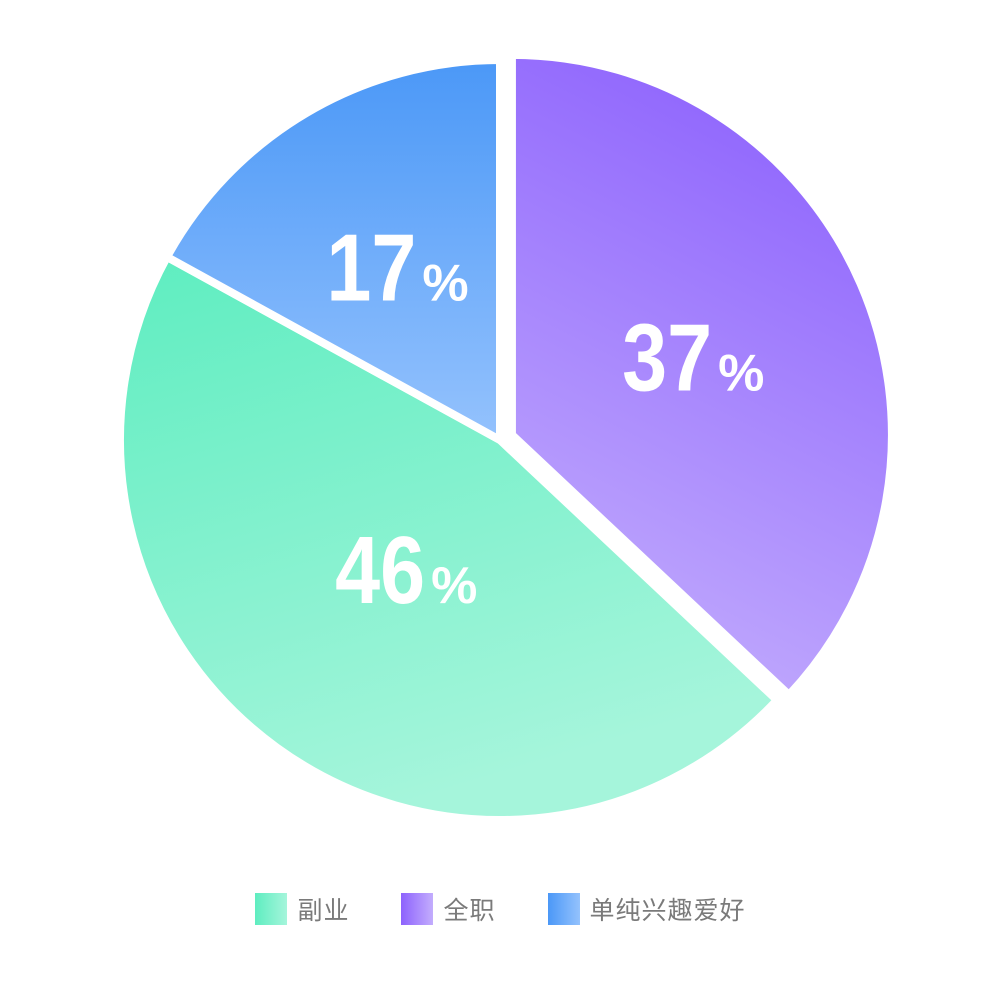 The width and height of the screenshot is (1001, 1000). What do you see at coordinates (406, 570) in the screenshot?
I see `slice-label-side-job: 46%` at bounding box center [406, 570].